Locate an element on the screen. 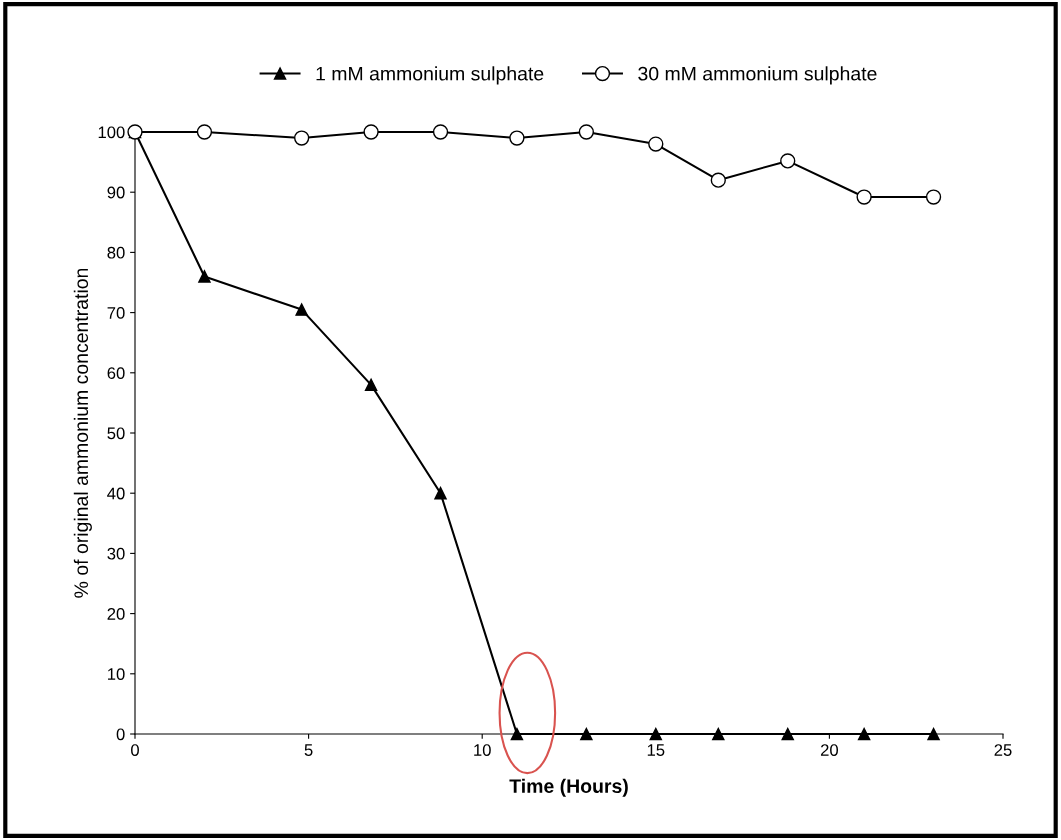 The image size is (1061, 840). y-tick-label: 80 is located at coordinates (116, 252).